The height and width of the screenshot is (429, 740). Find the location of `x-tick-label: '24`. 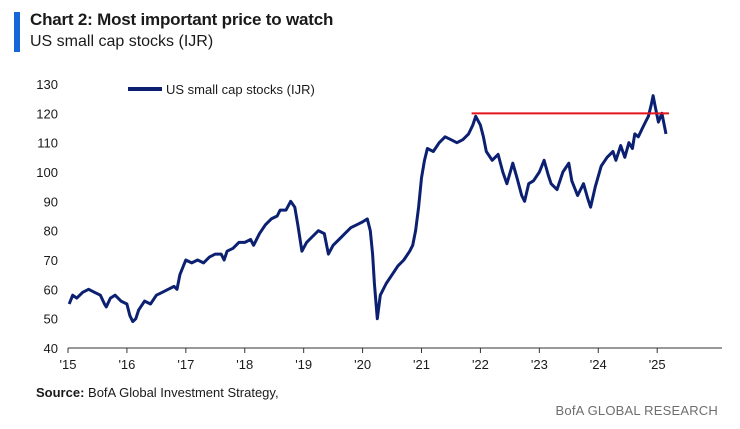

x-tick-label: '24 is located at coordinates (598, 364).